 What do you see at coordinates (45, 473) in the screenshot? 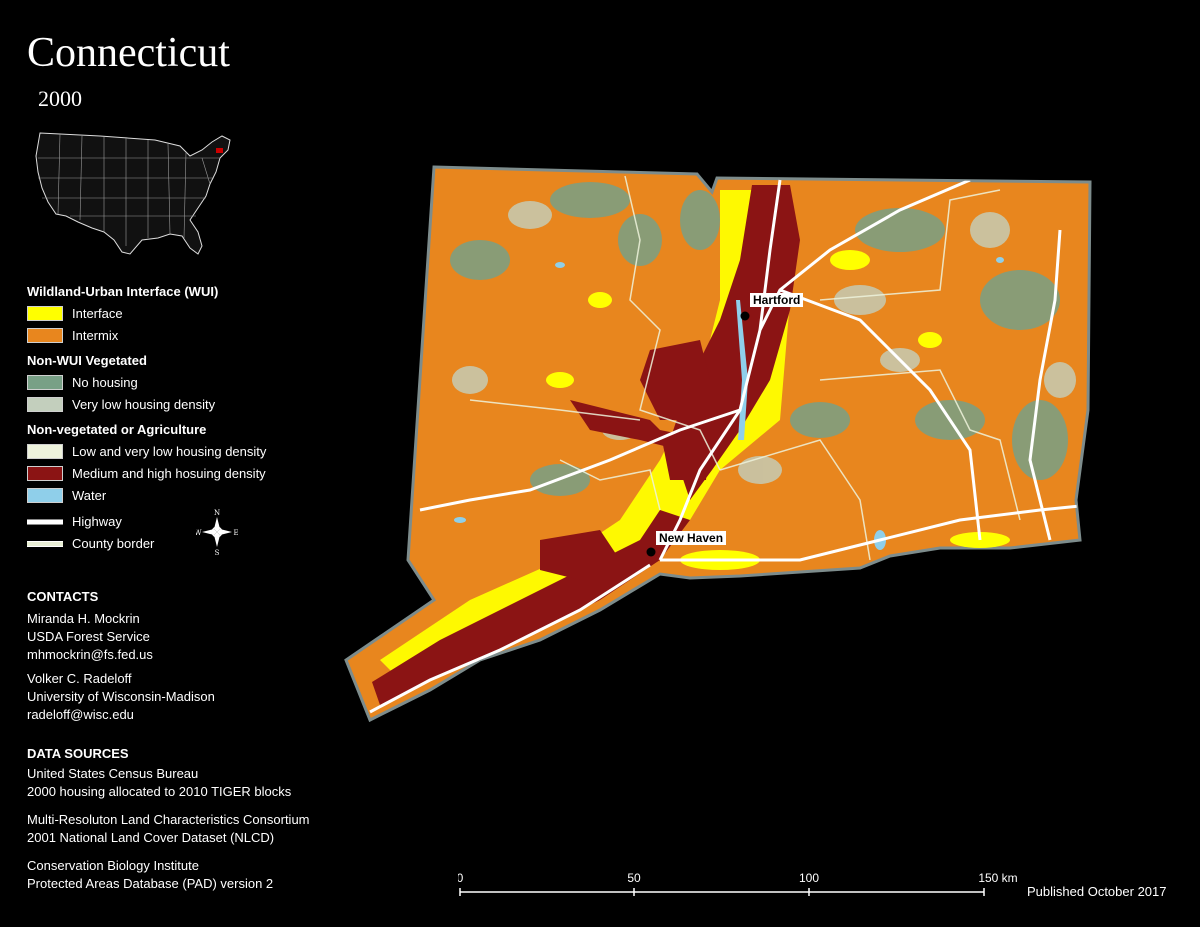
I see `swatch-high-density` at bounding box center [45, 473].